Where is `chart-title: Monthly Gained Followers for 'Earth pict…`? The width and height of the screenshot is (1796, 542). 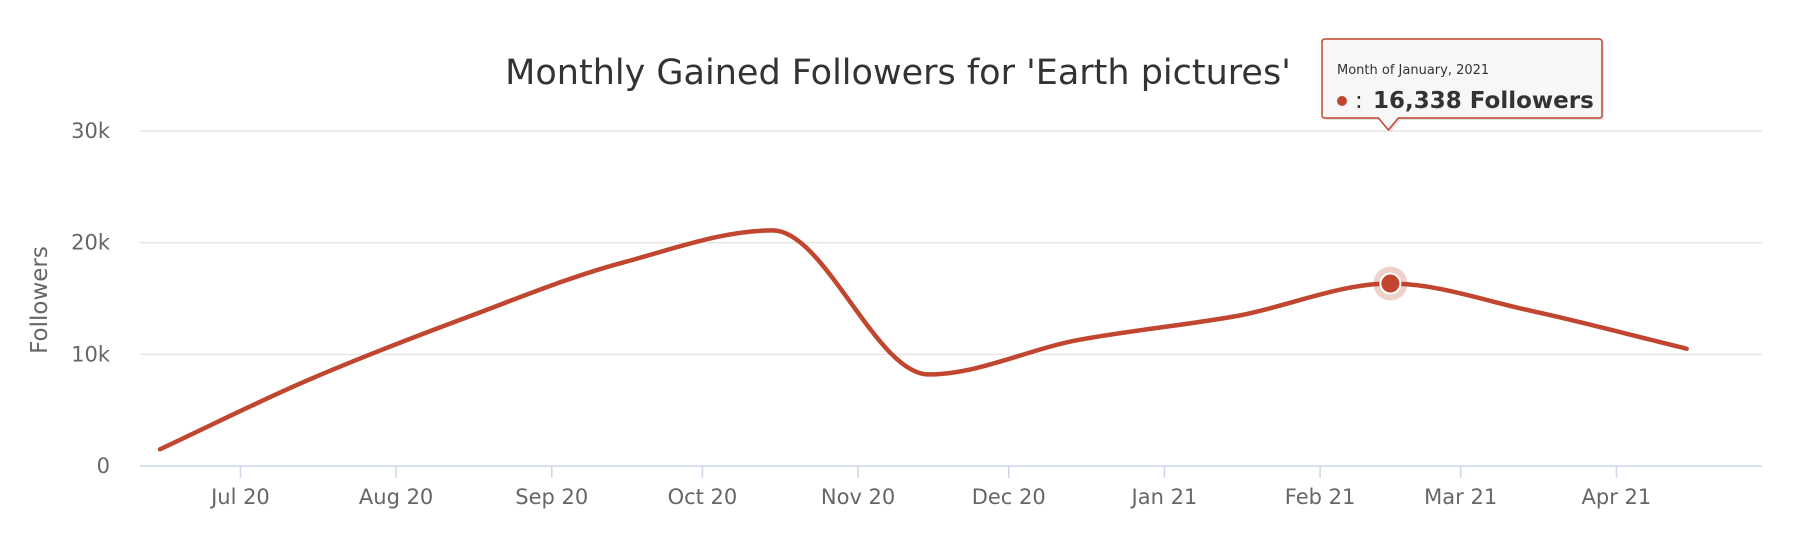 chart-title: Monthly Gained Followers for 'Earth pict… is located at coordinates (898, 73).